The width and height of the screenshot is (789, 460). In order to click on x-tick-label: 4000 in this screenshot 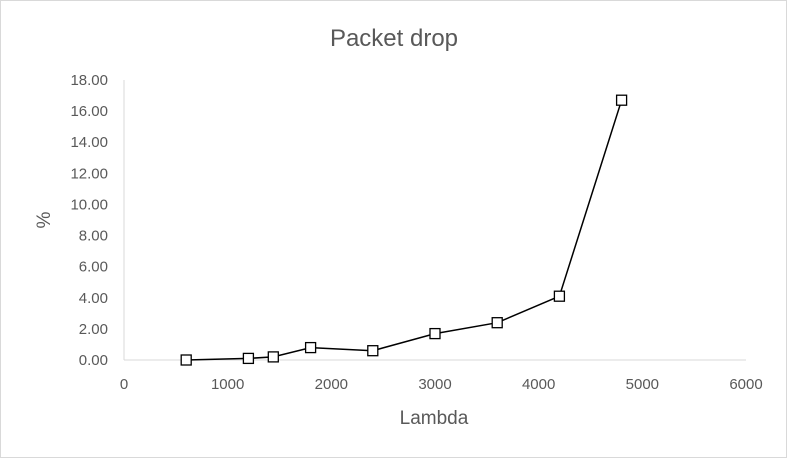, I will do `click(538, 384)`.